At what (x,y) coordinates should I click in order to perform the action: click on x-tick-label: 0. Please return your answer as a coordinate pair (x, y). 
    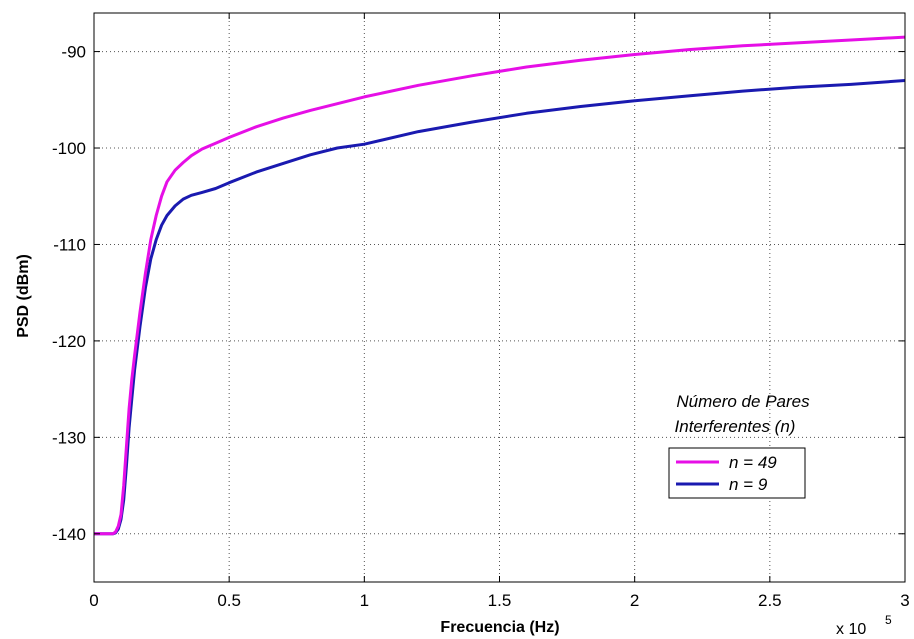
    Looking at the image, I should click on (93, 600).